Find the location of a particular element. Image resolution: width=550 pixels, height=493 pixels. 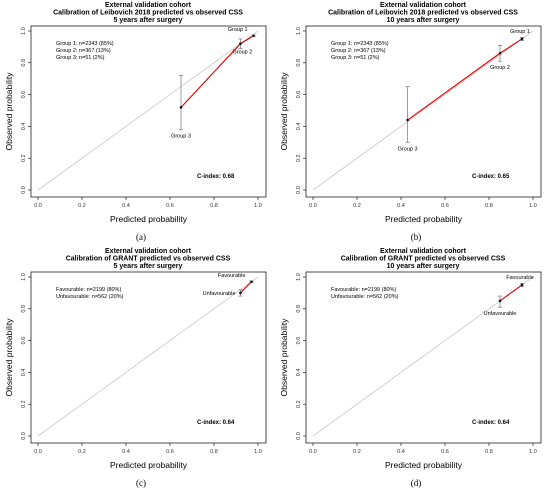

chart-title-line-3: 5 years after surgery is located at coordinates (148, 20).